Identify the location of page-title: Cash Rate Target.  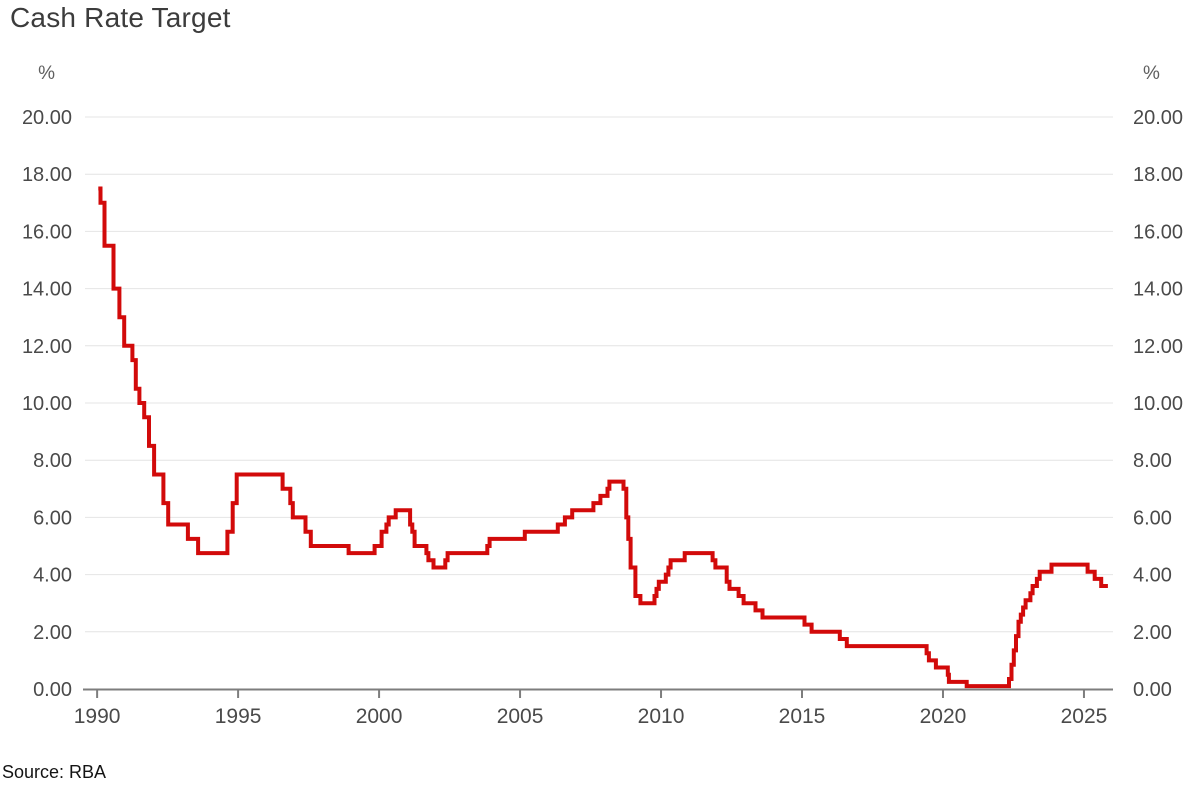
(120, 17).